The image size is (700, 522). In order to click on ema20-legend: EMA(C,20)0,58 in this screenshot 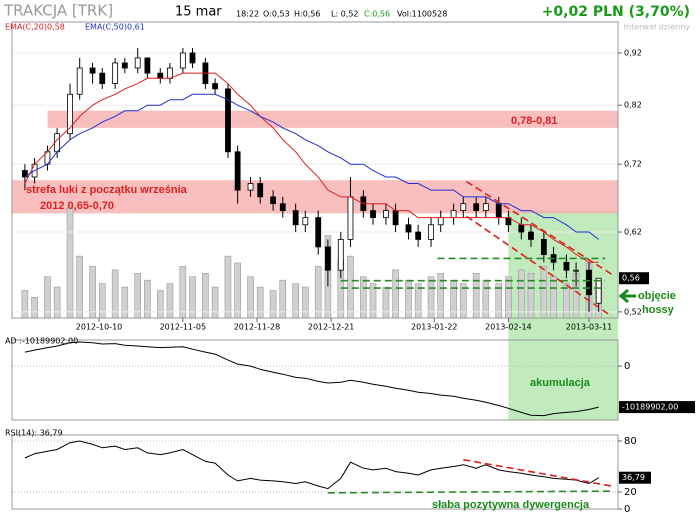, I will do `click(35, 27)`.